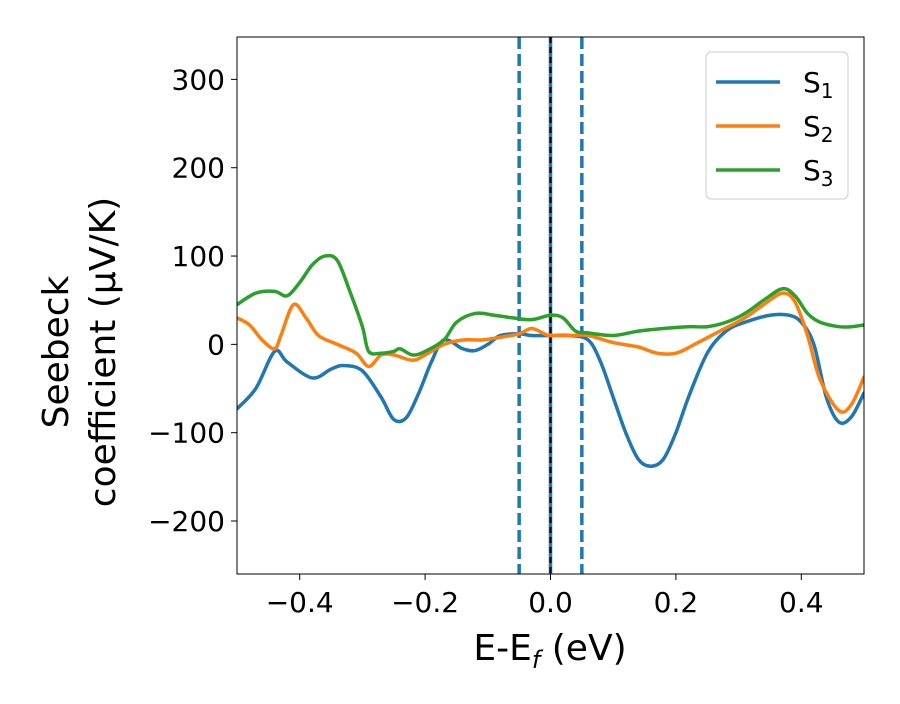 This screenshot has width=900, height=704. What do you see at coordinates (192, 300) in the screenshot?
I see `y-axis: −200 −100 0 100 200 300` at bounding box center [192, 300].